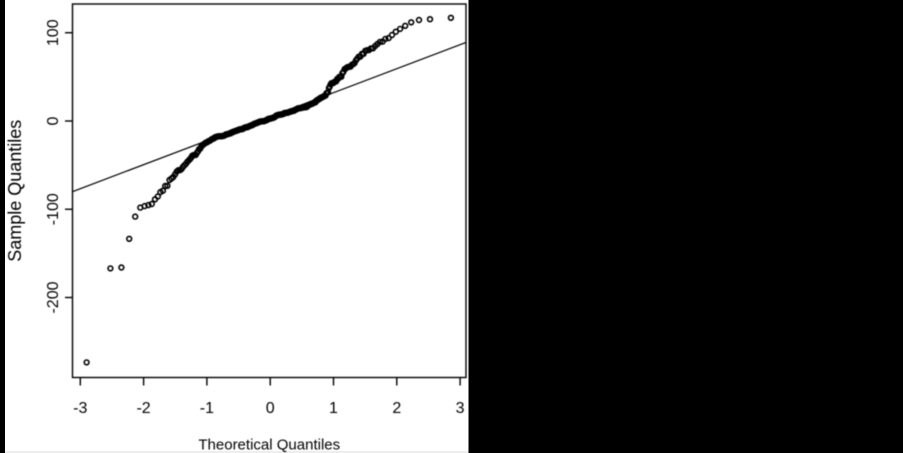 The height and width of the screenshot is (453, 903). What do you see at coordinates (53, 209) in the screenshot?
I see `y-tick-label: -100` at bounding box center [53, 209].